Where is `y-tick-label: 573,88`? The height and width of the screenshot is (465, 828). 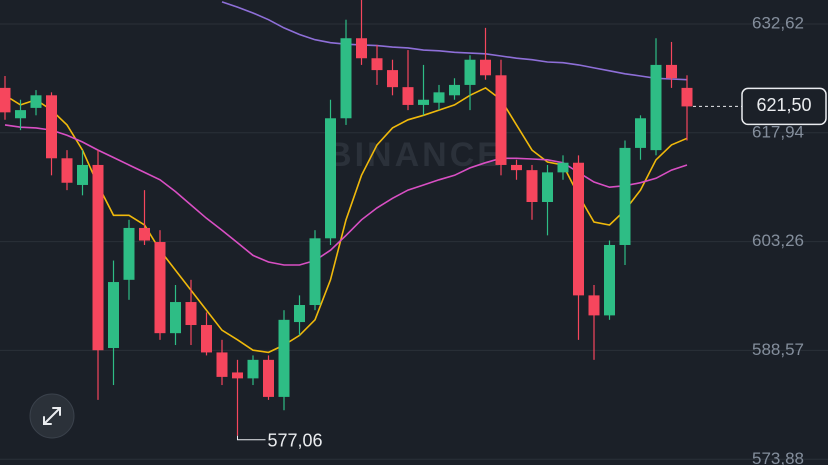
y-tick-label: 573,88 is located at coordinates (778, 457).